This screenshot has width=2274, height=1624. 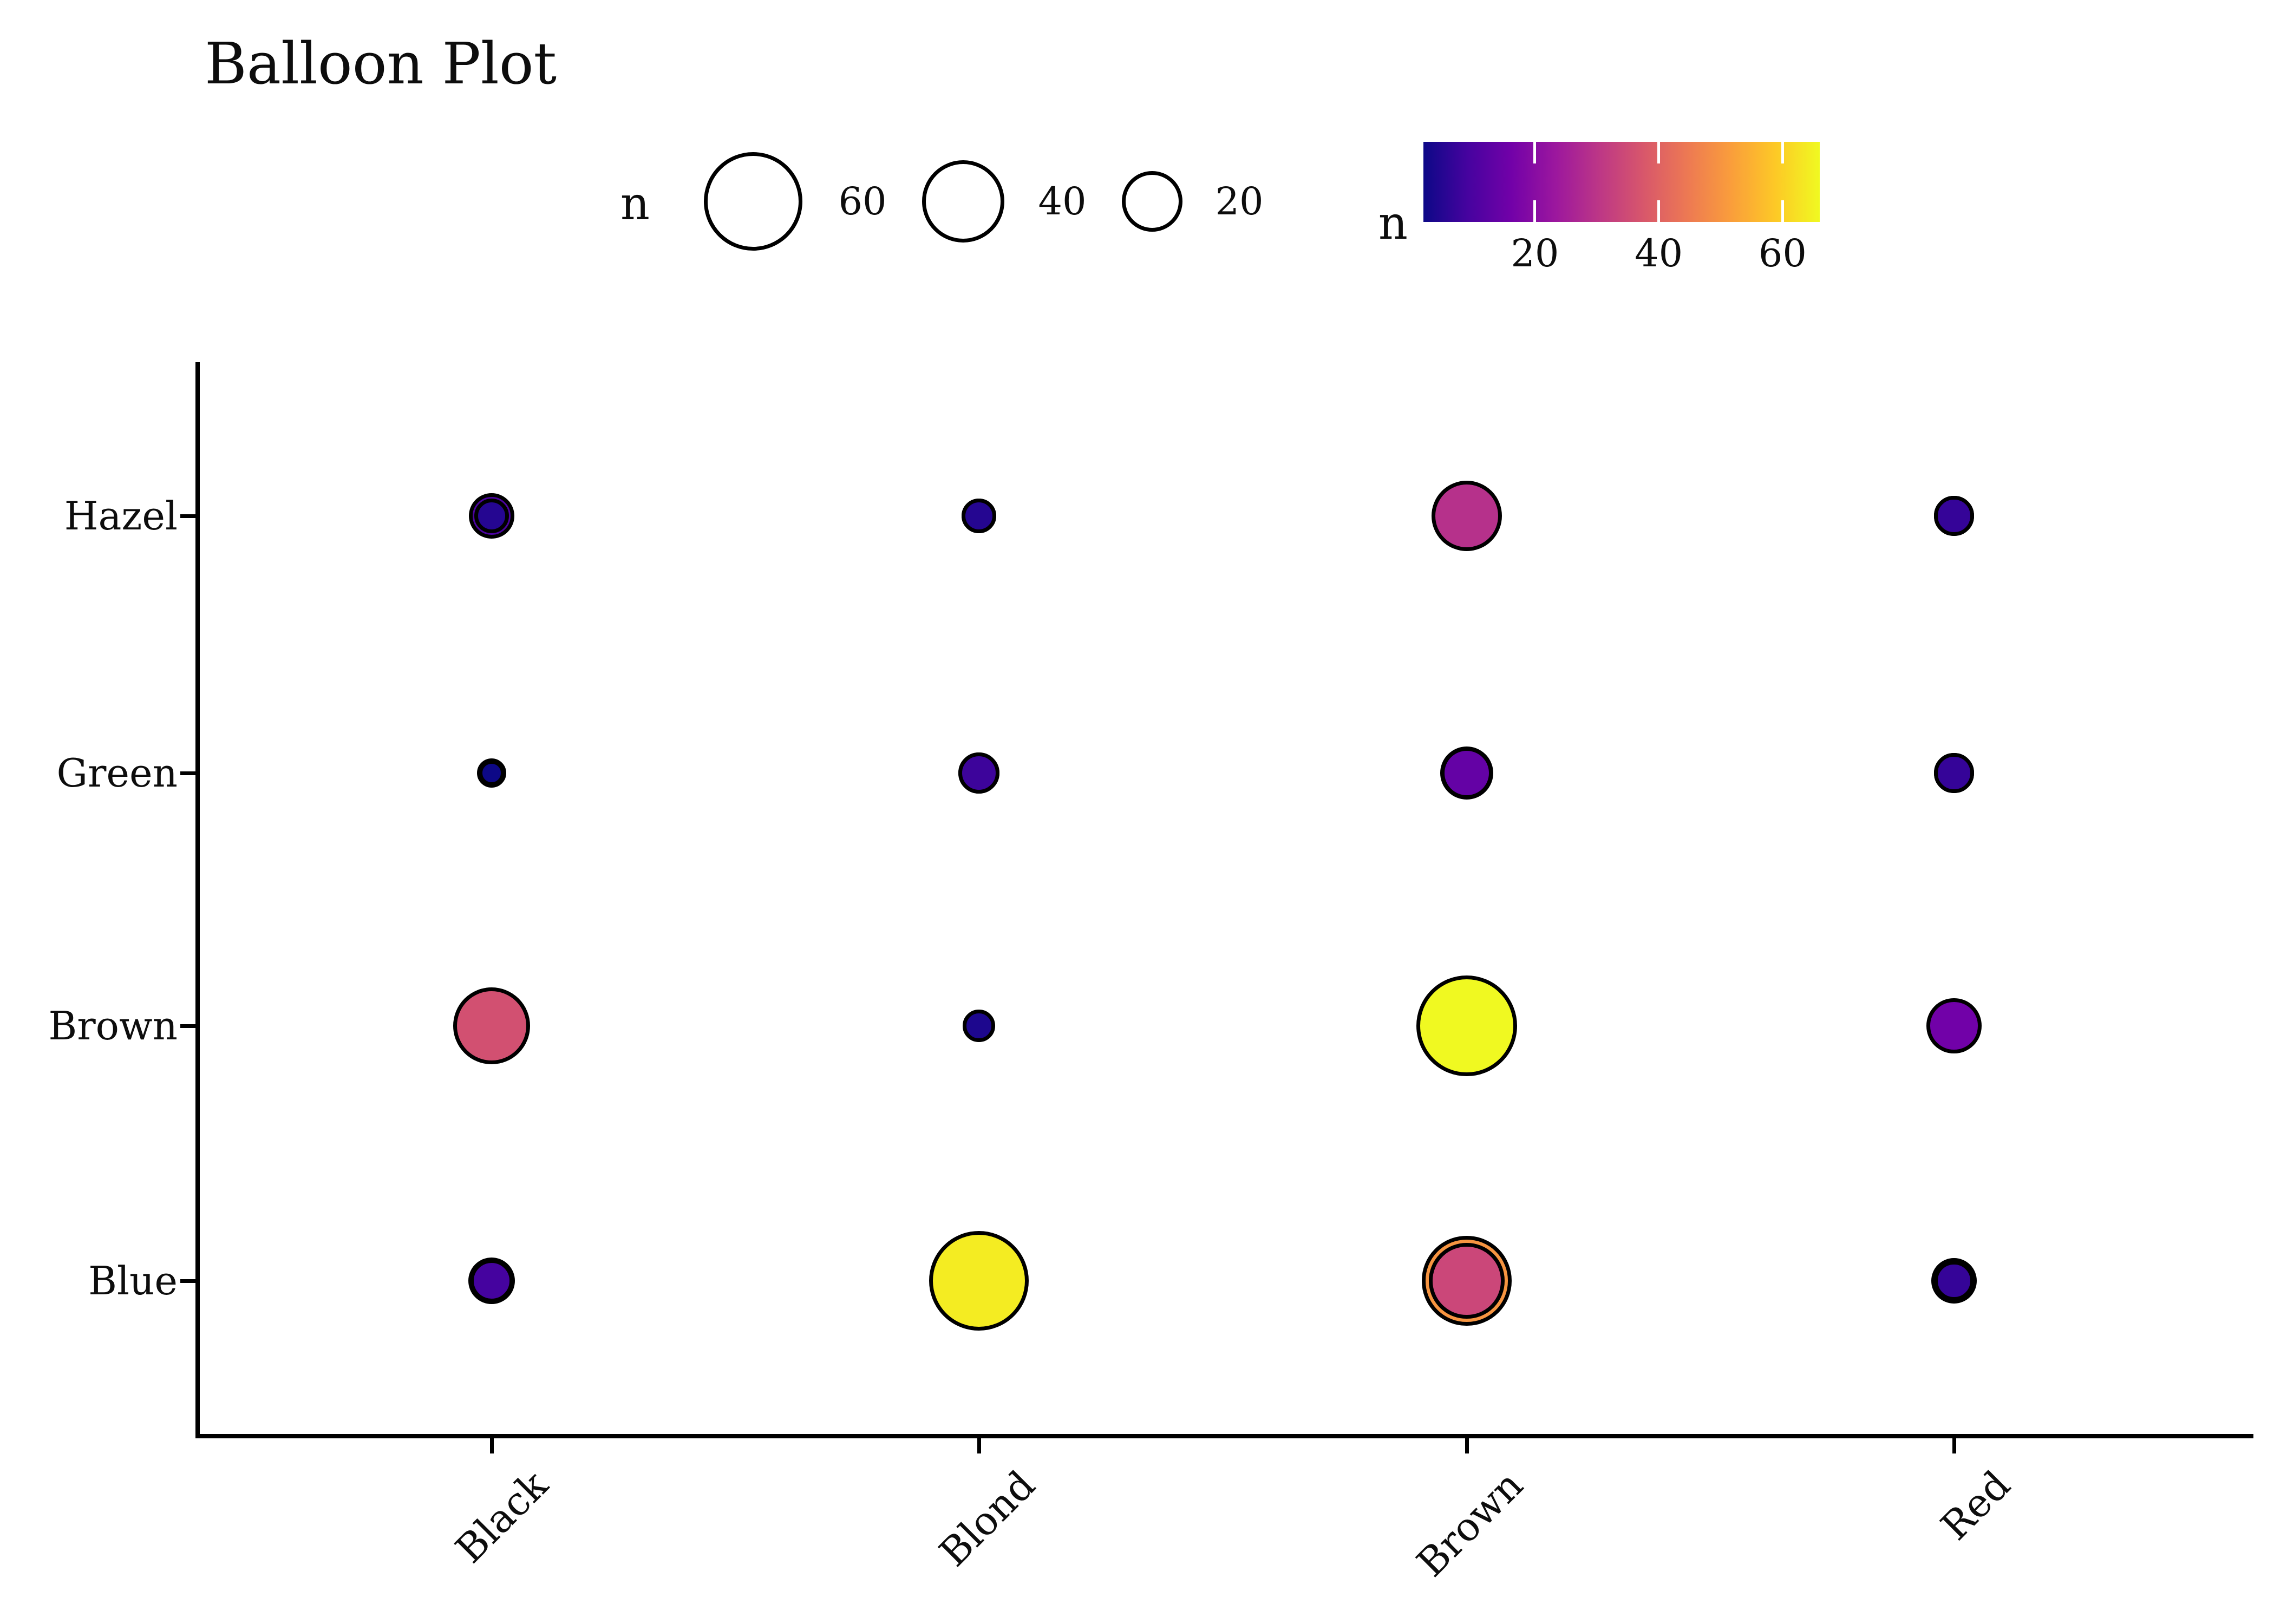 What do you see at coordinates (117, 773) in the screenshot?
I see `y-tick-label: Green` at bounding box center [117, 773].